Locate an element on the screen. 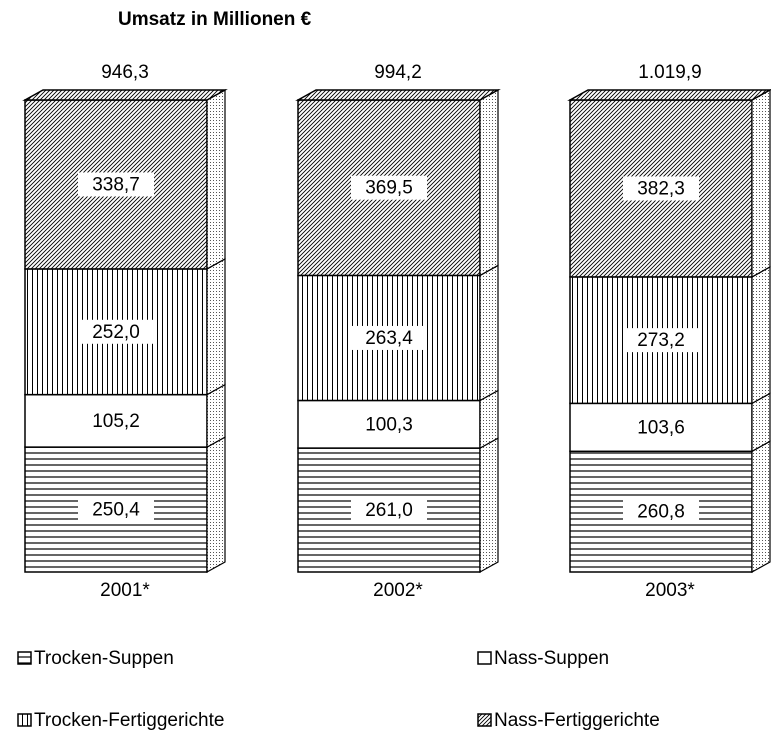 The image size is (771, 737). legend-label: Trocken-Suppen is located at coordinates (104, 658).